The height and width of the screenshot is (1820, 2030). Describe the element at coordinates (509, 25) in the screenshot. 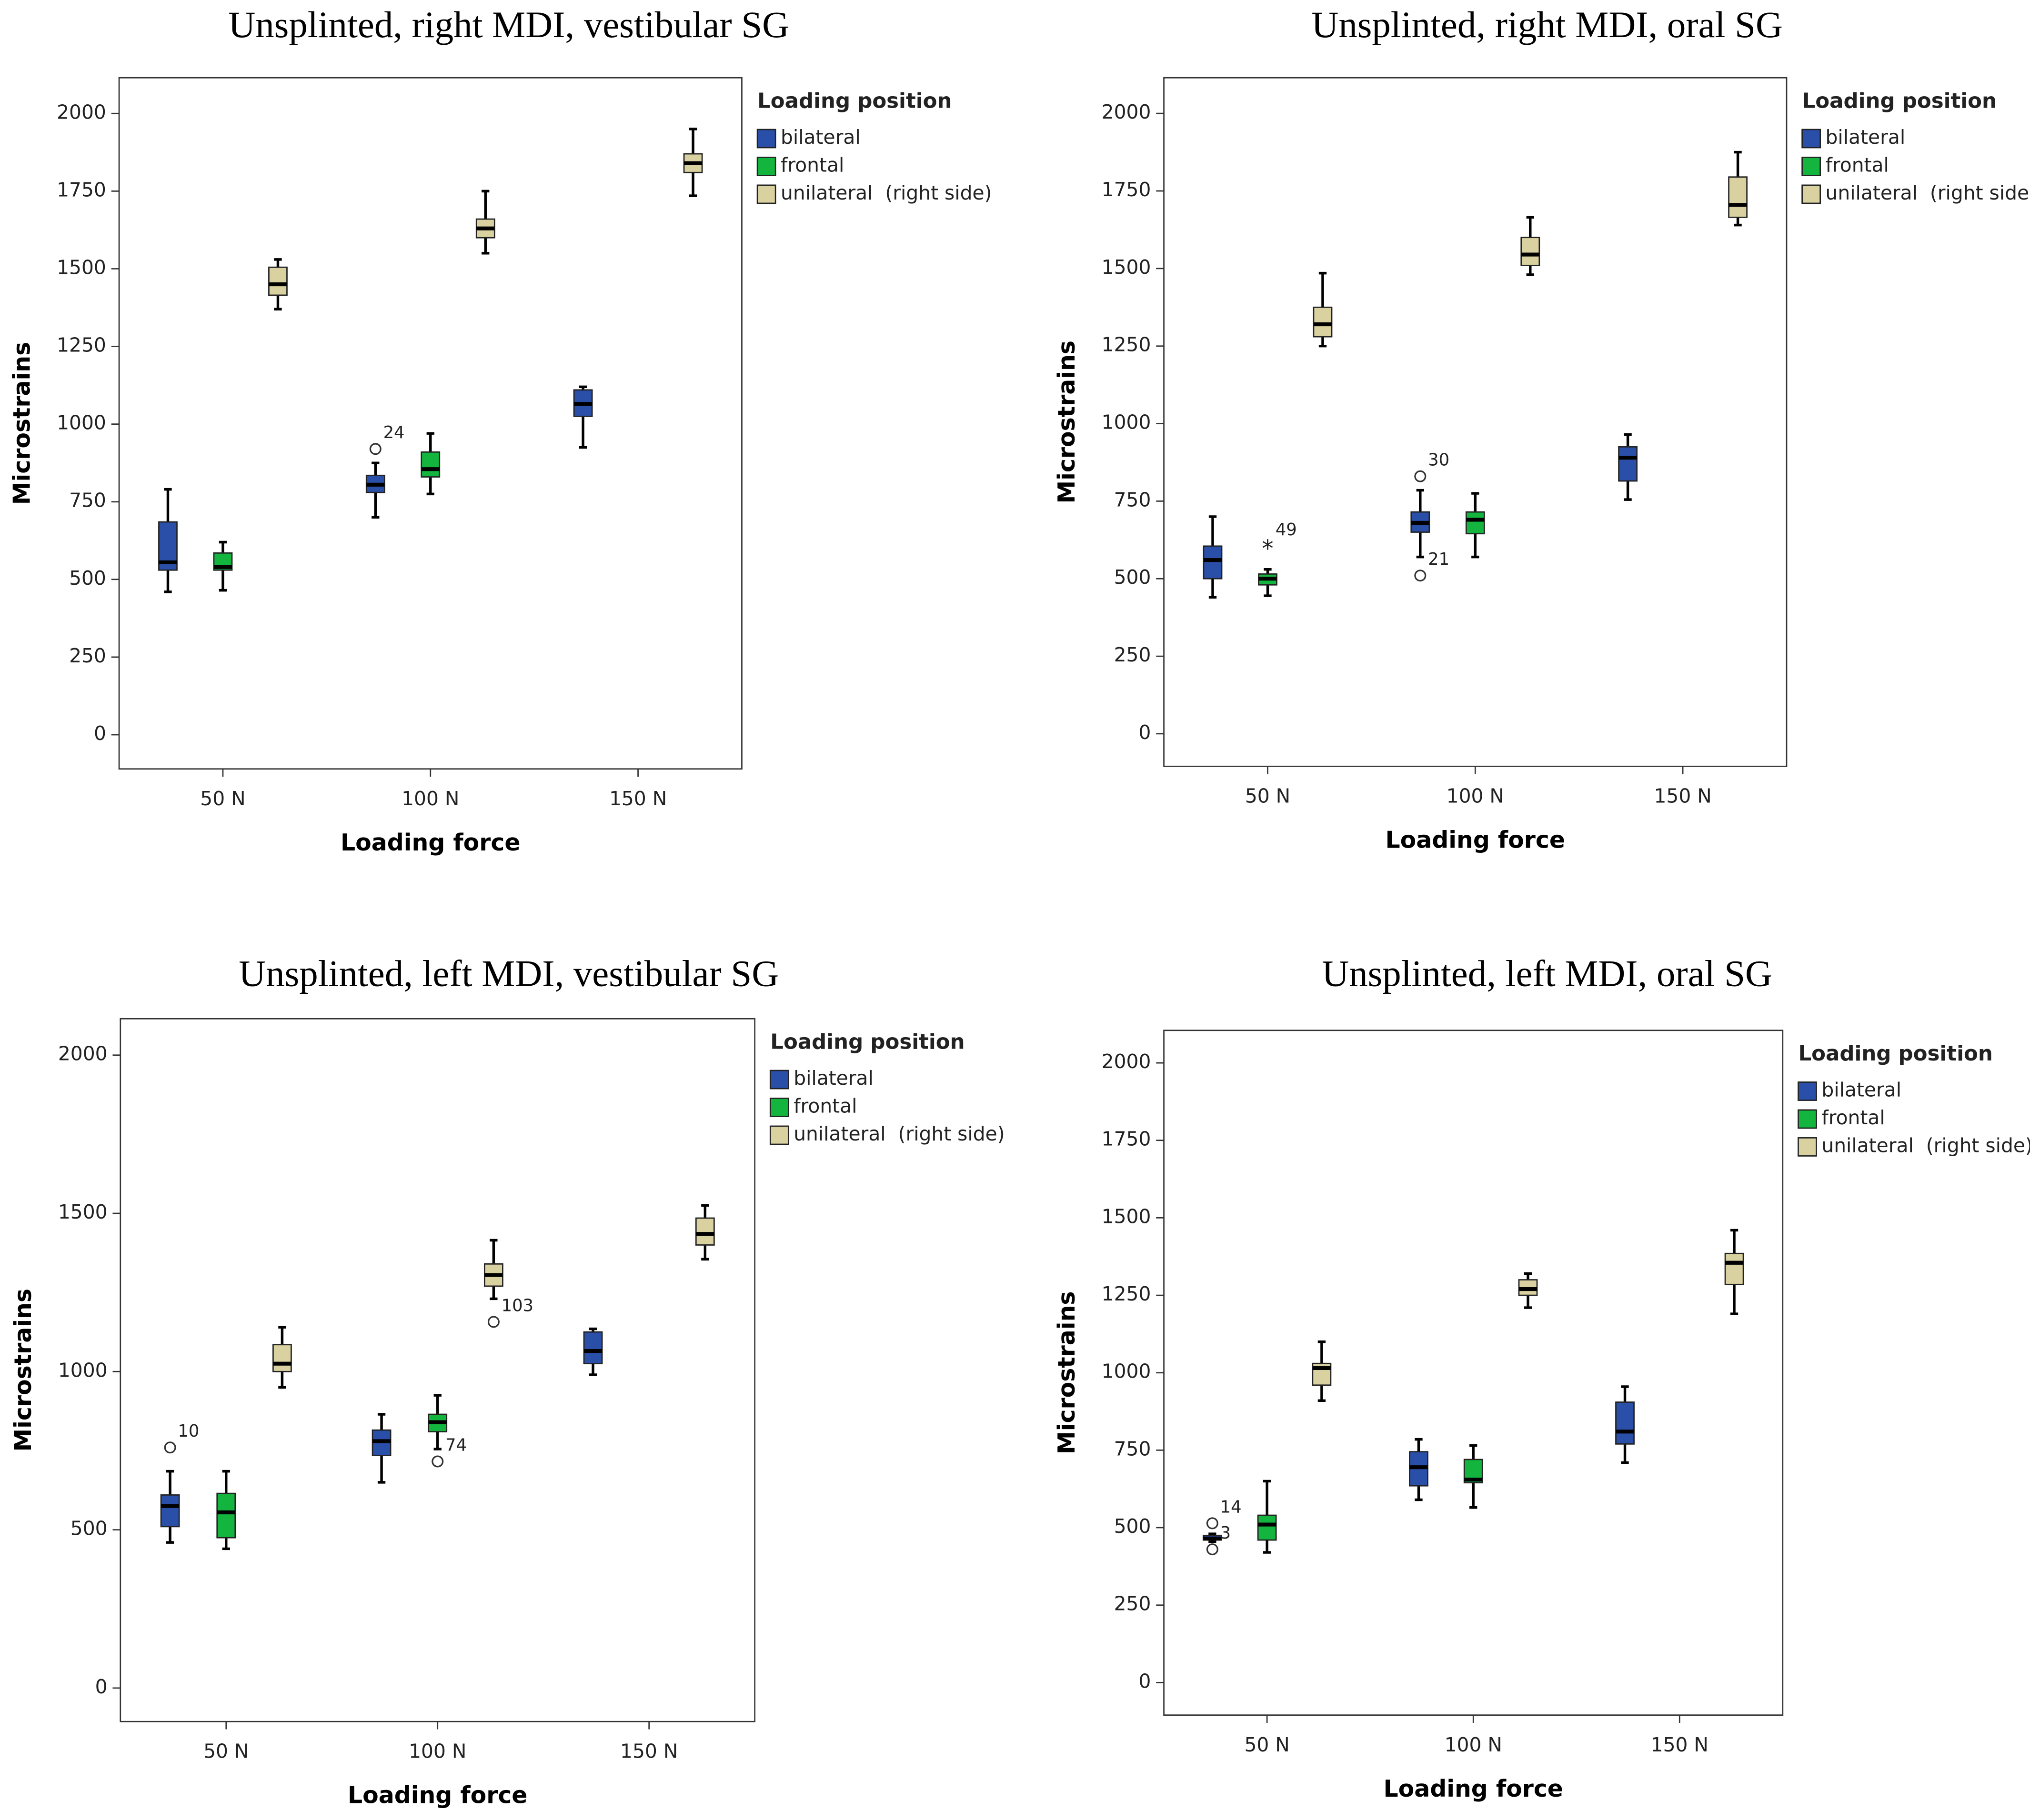

I see `chart-title: Unsplinted, right MDI, vestibular SG` at that location.